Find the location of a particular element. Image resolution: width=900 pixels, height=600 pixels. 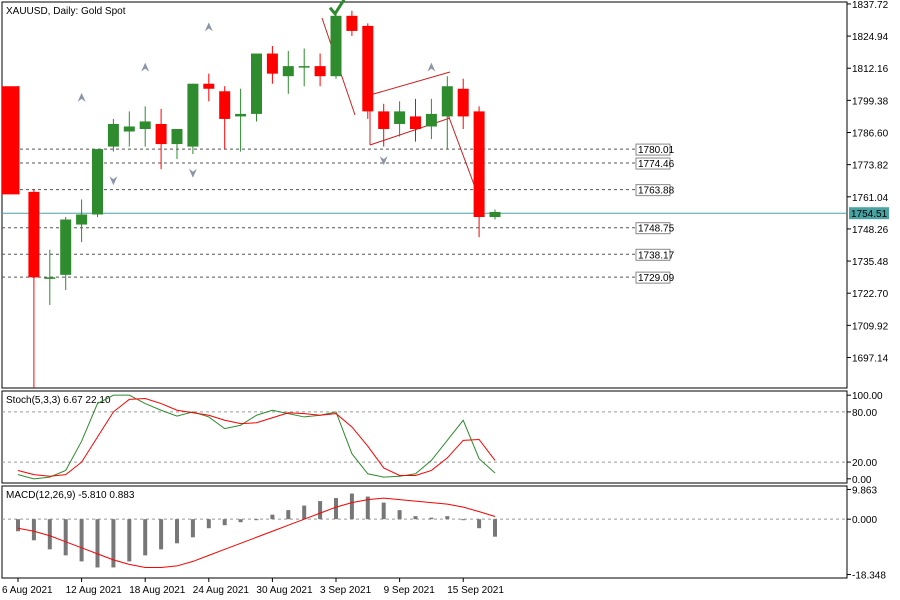

level-label-box is located at coordinates (653, 149).